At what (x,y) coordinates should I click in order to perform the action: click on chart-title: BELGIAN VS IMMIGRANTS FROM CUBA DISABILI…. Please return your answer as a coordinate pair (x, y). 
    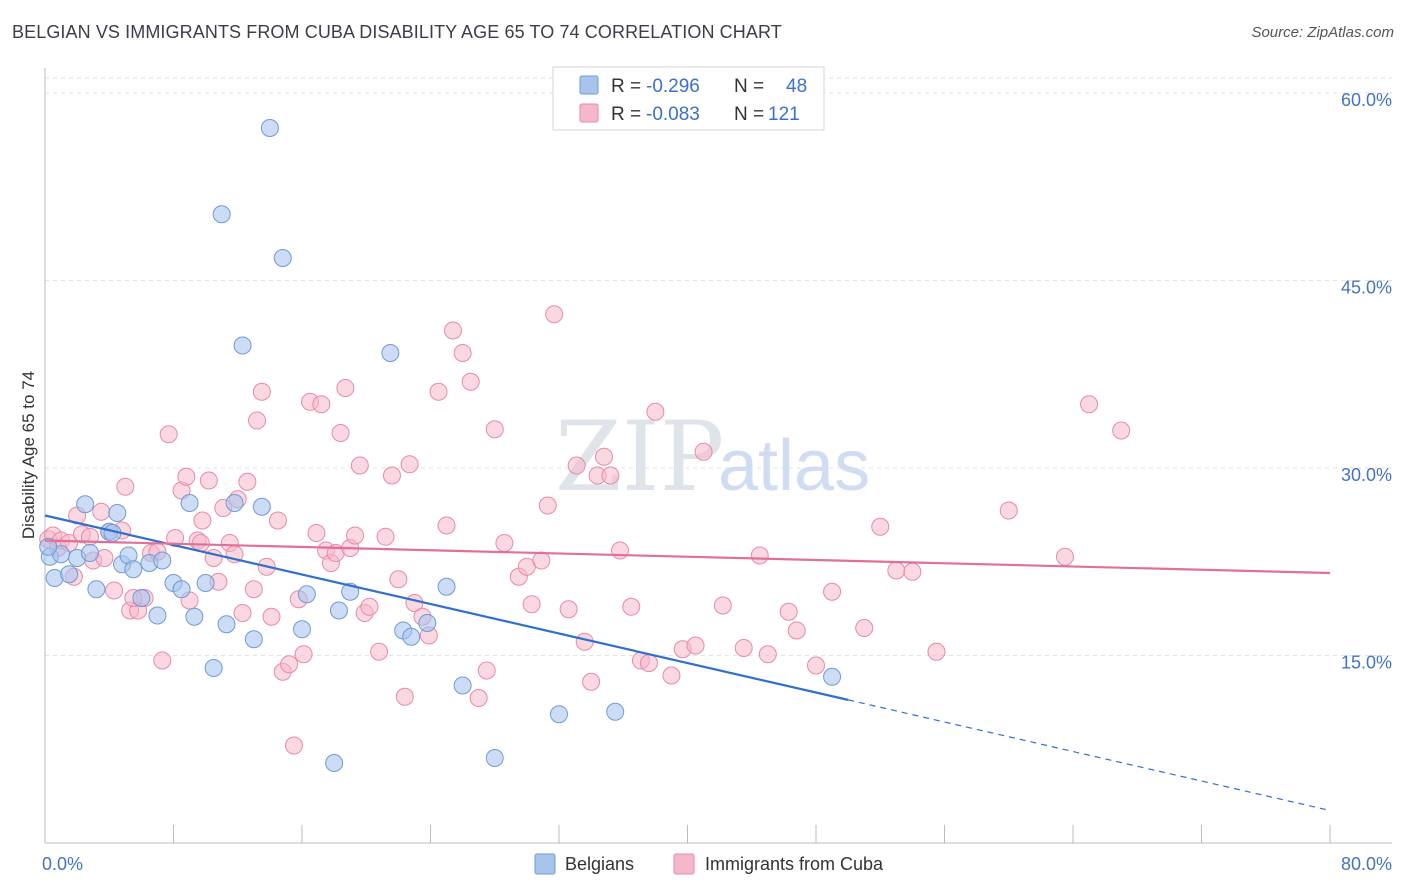
    Looking at the image, I should click on (397, 32).